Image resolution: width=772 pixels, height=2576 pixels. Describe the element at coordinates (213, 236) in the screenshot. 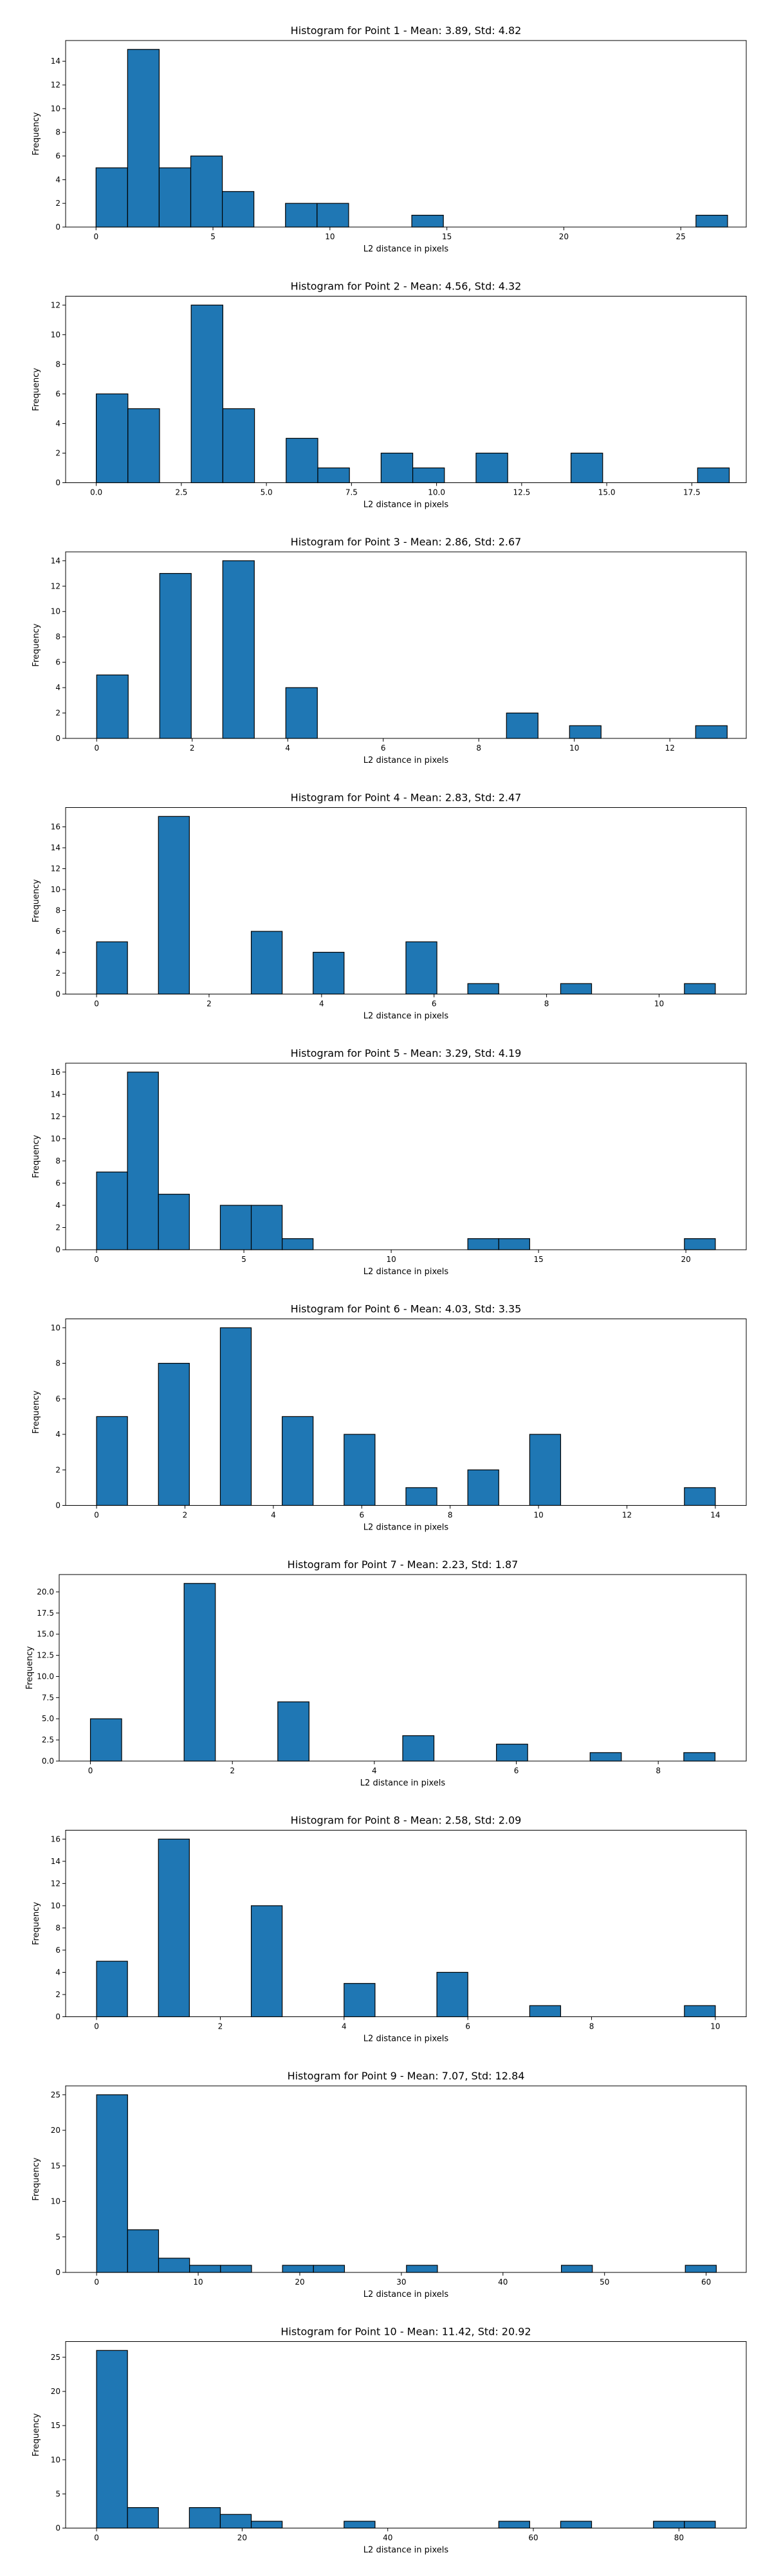

I see `x-tick-label: 5` at that location.